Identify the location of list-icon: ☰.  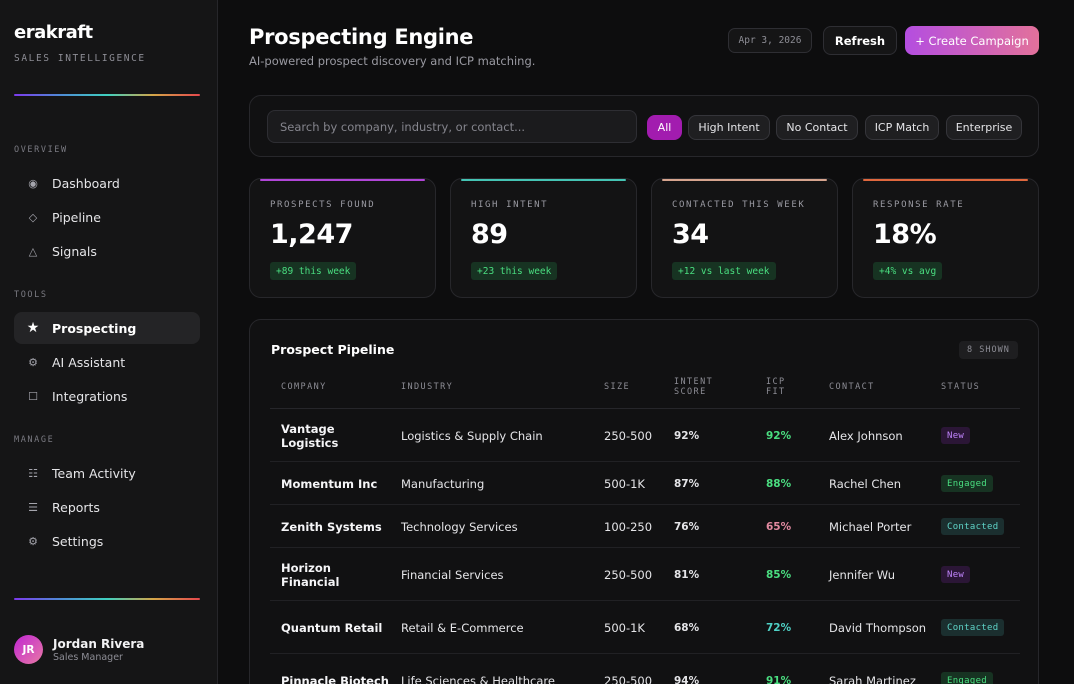
(33, 507).